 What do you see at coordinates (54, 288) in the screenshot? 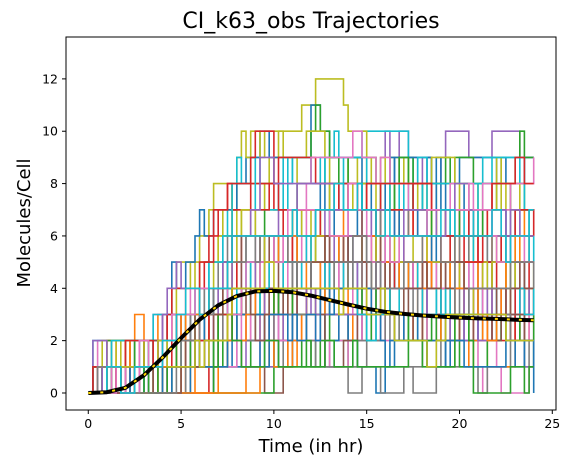
I see `y-tick-label: 4` at bounding box center [54, 288].